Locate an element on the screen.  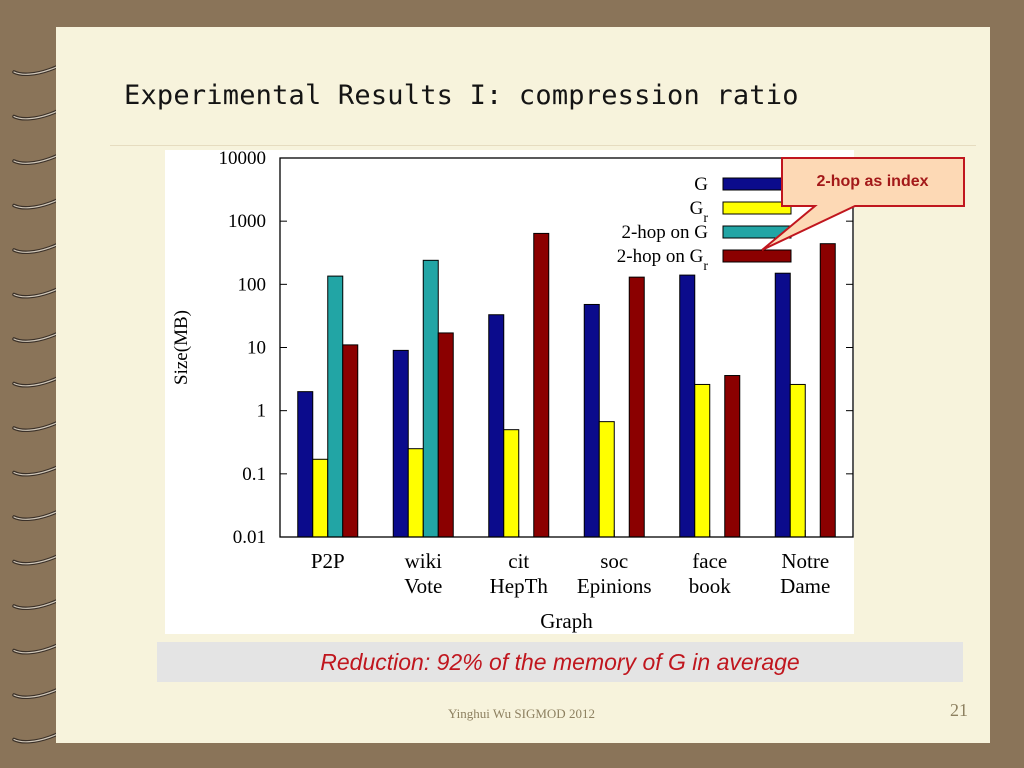
x-tick-label: book is located at coordinates (710, 586).